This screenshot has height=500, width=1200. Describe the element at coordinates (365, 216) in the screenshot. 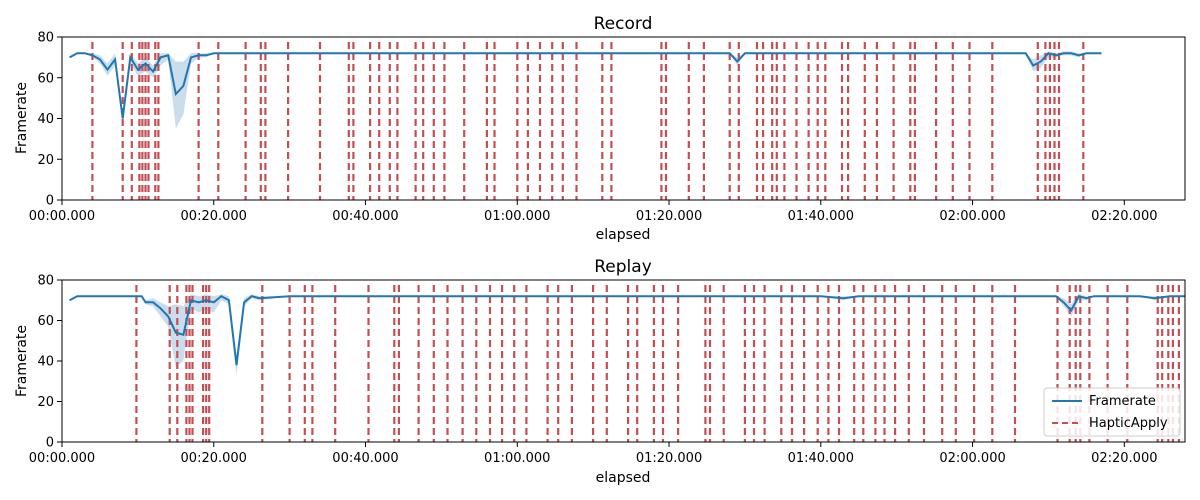

I see `record-xtick-label-2: 00:40.000` at that location.